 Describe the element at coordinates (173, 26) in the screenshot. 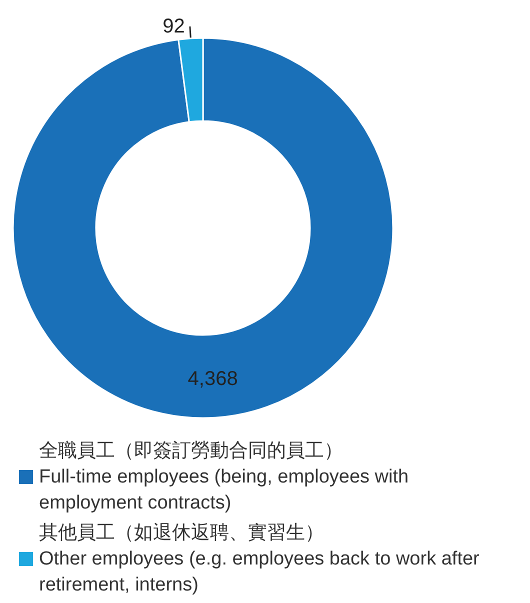

I see `data-label: 92` at that location.